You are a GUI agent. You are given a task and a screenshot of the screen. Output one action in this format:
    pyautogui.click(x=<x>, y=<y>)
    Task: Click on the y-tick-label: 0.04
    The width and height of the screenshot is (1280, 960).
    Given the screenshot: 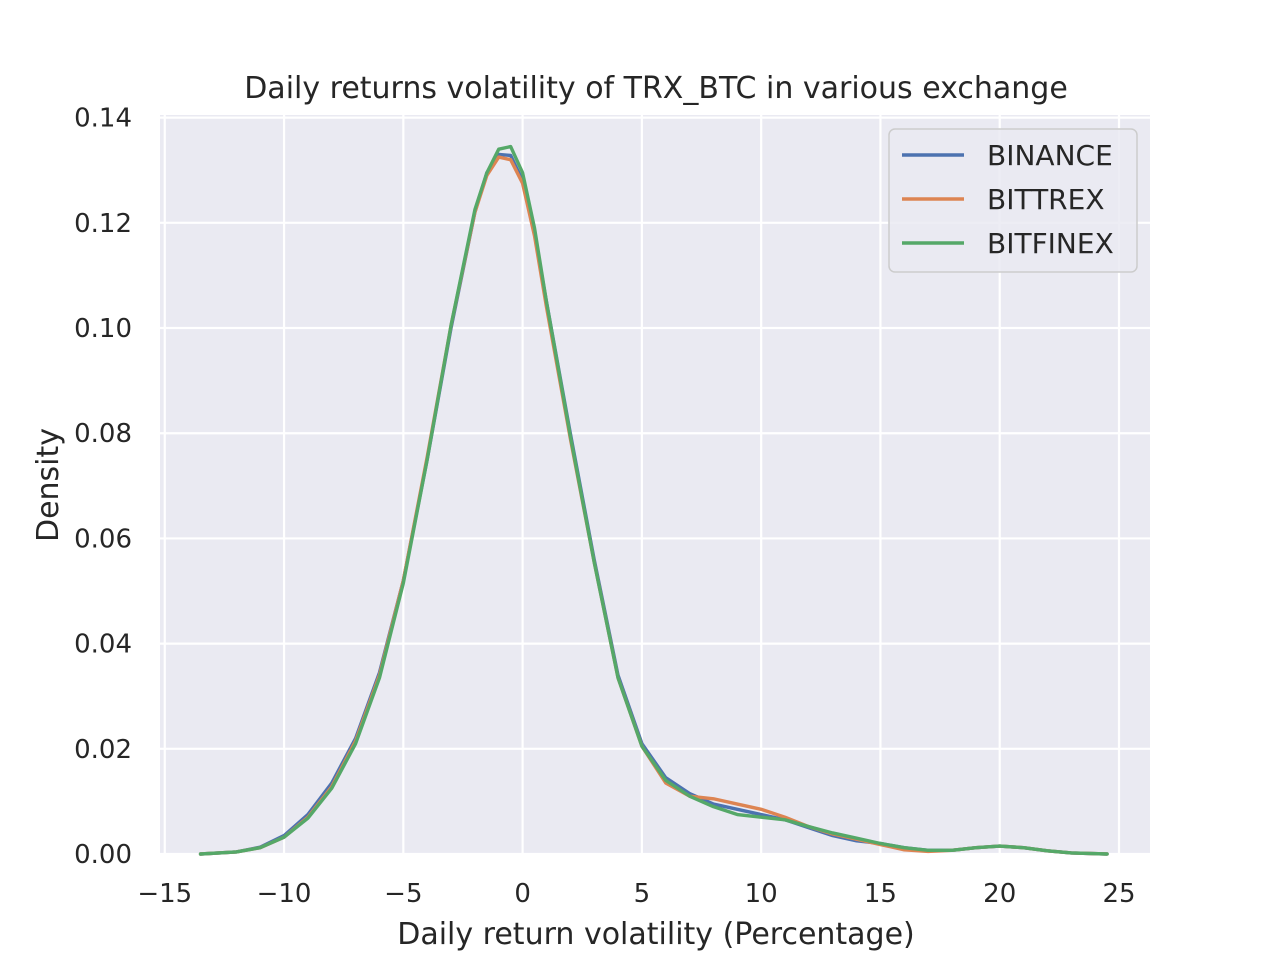 What is the action you would take?
    pyautogui.click(x=103, y=645)
    